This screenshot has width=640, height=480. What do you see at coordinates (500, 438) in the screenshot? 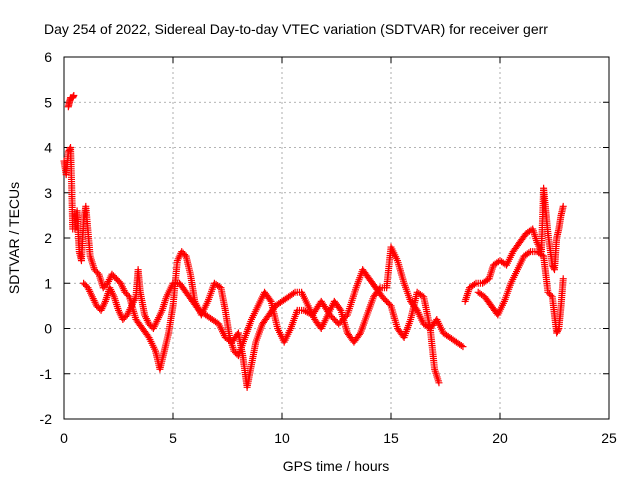
I see `x-tick-label: 20` at bounding box center [500, 438].